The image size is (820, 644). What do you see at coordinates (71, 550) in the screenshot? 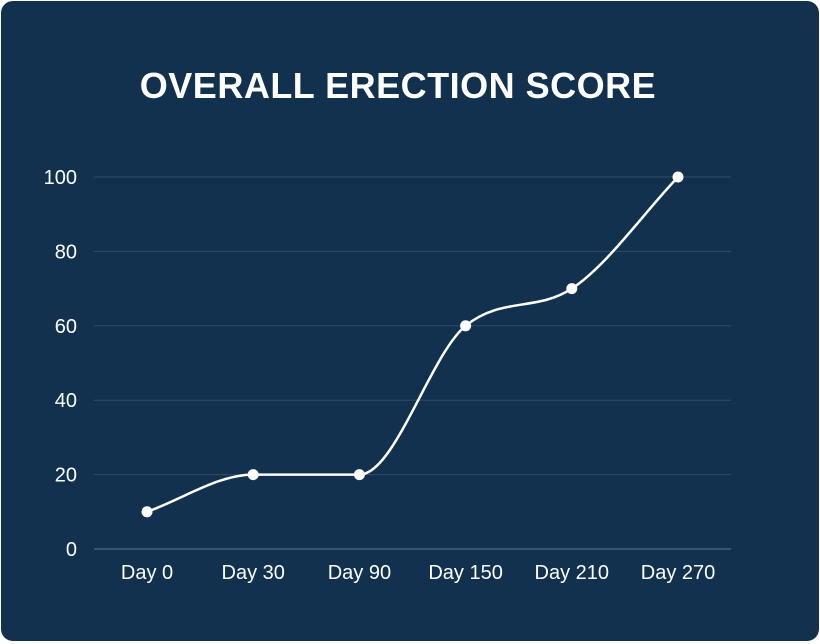
I see `y-tick-label: 0` at bounding box center [71, 550].